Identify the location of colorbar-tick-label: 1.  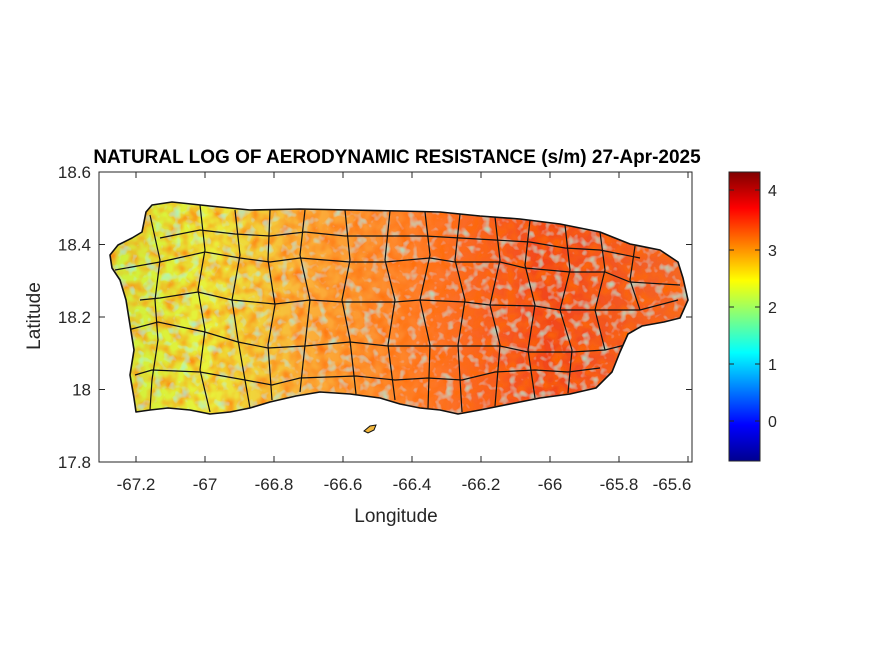
(772, 365).